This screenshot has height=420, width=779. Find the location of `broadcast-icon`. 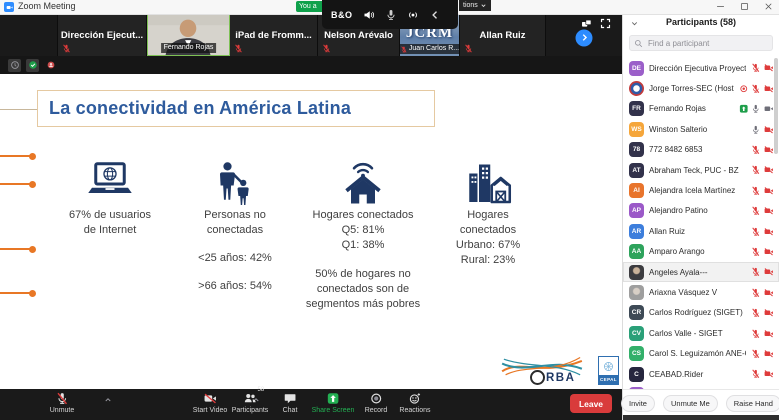

broadcast-icon is located at coordinates (413, 15).